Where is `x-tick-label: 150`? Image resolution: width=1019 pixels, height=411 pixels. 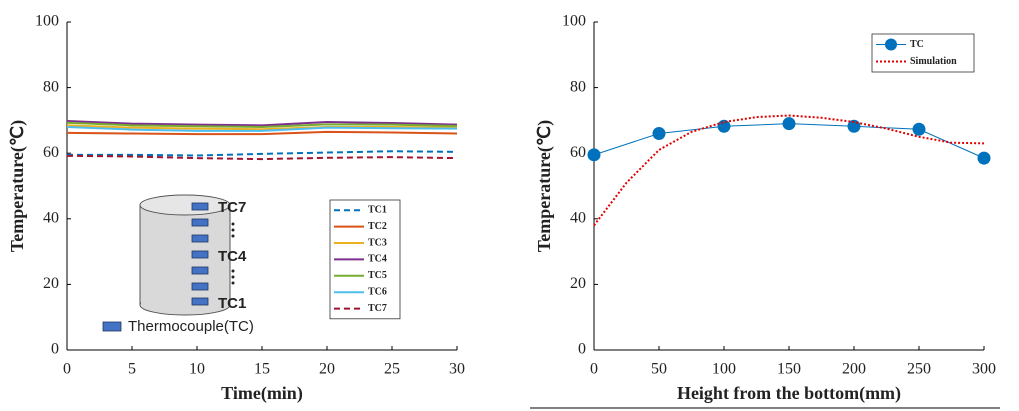 x-tick-label: 150 is located at coordinates (789, 369).